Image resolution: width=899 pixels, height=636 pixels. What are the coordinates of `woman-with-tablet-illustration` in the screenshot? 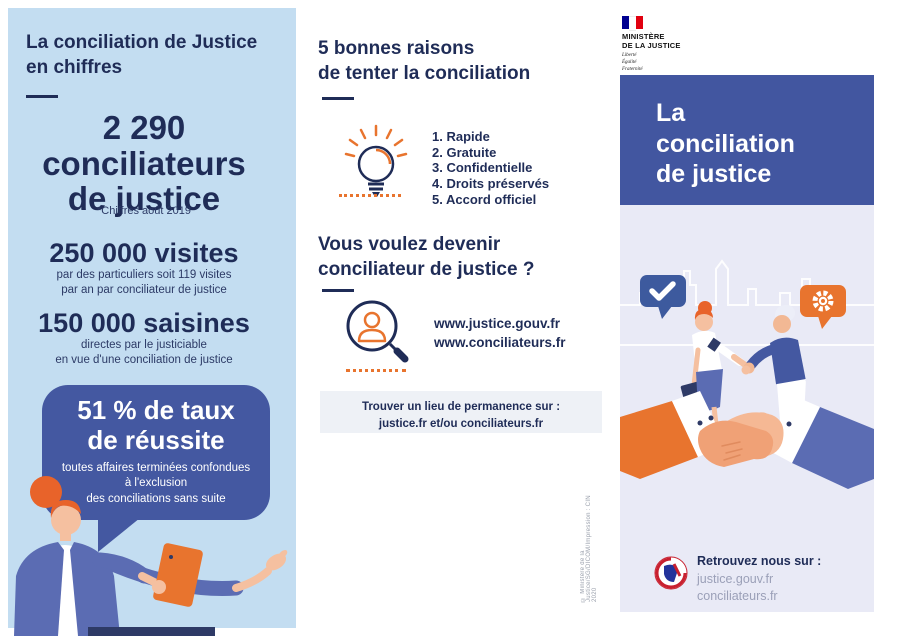 It's located at (151, 556).